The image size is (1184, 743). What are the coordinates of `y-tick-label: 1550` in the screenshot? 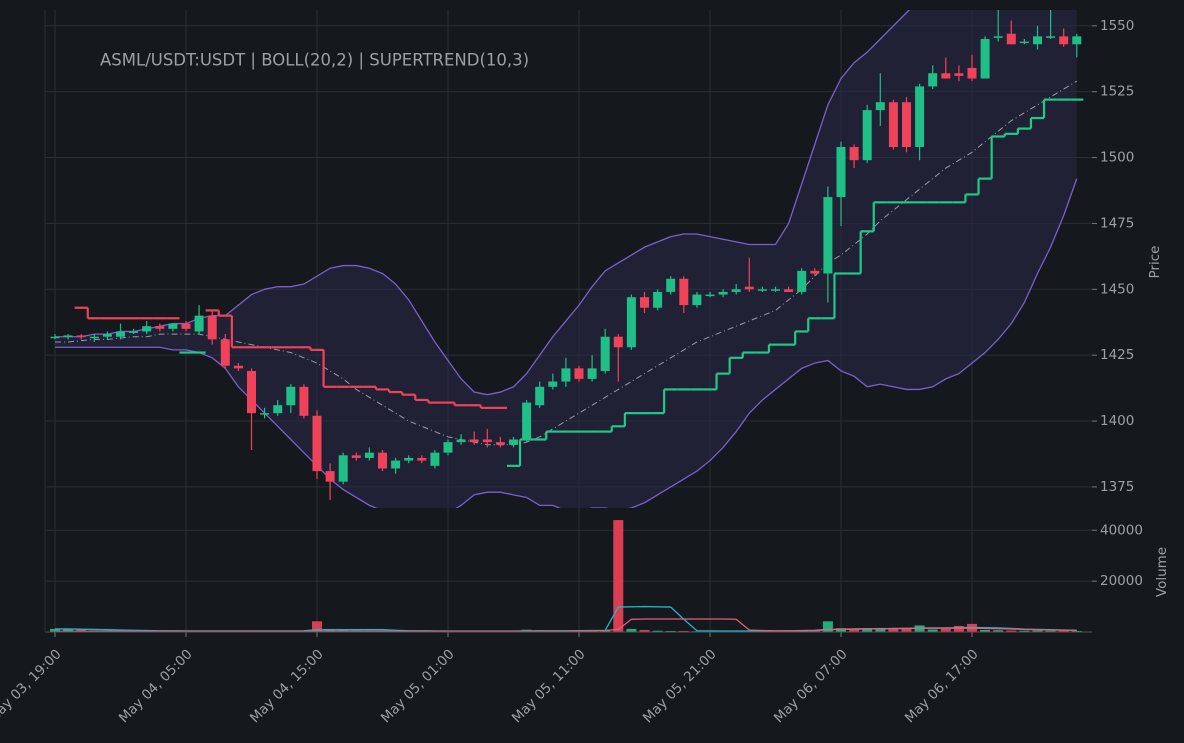 It's located at (1117, 26).